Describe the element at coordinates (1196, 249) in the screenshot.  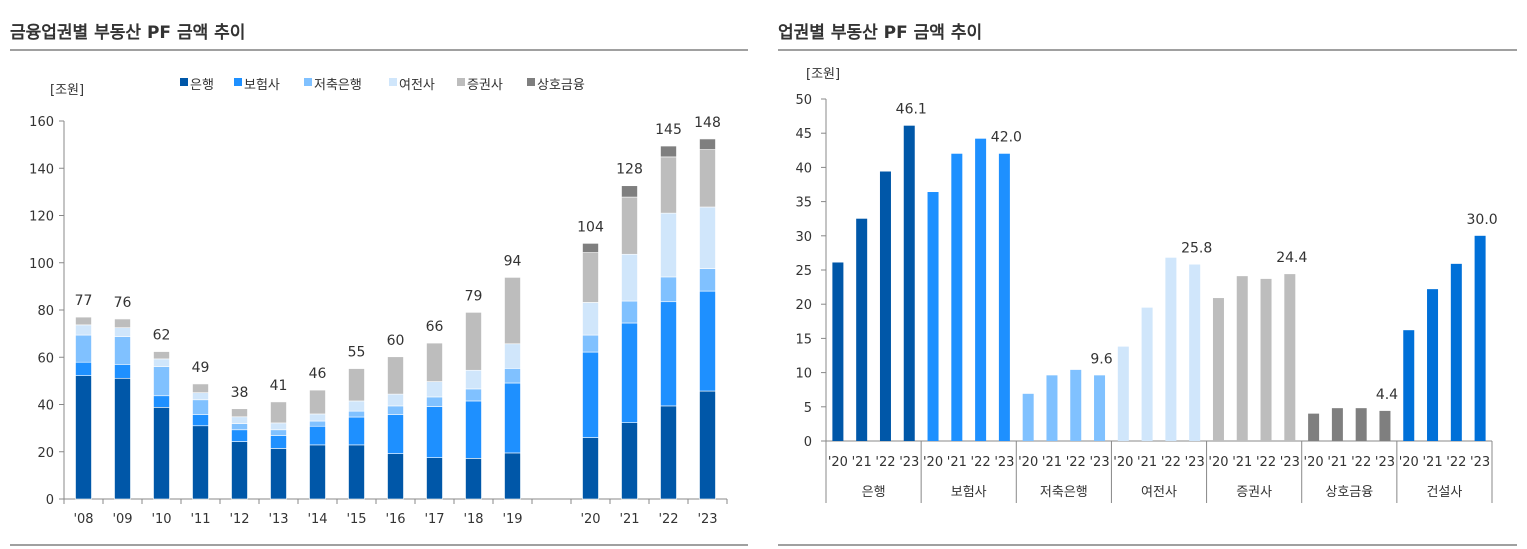
I see `right-data-label: 25.8` at that location.